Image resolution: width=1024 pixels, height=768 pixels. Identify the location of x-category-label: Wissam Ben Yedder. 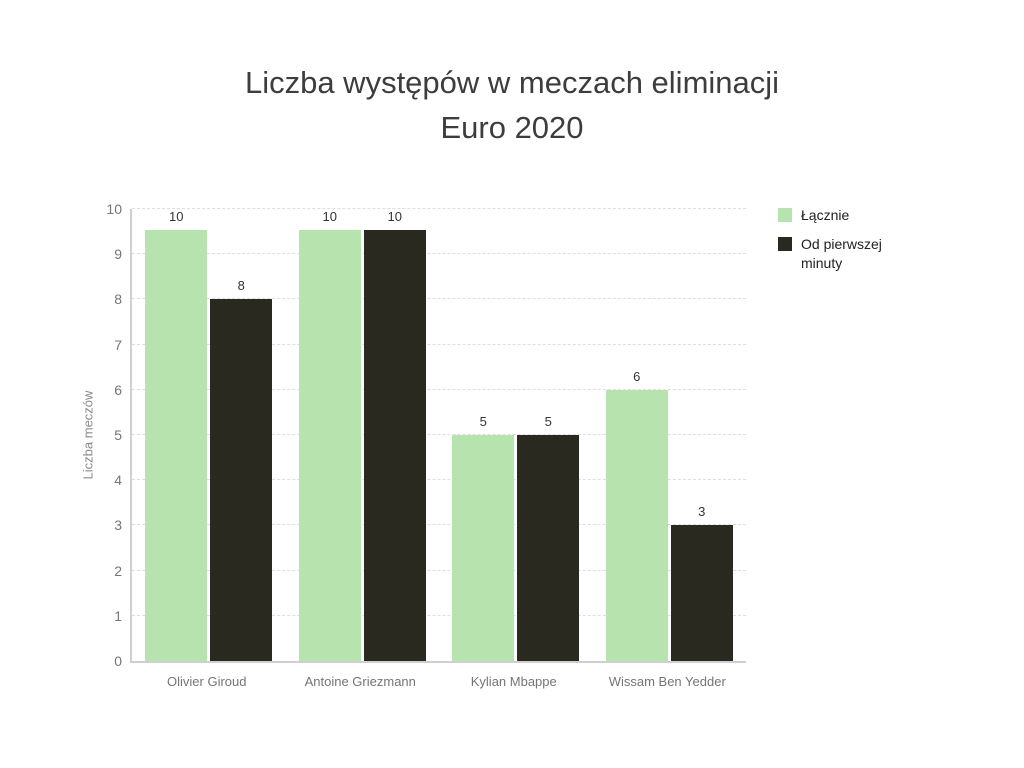
(667, 681).